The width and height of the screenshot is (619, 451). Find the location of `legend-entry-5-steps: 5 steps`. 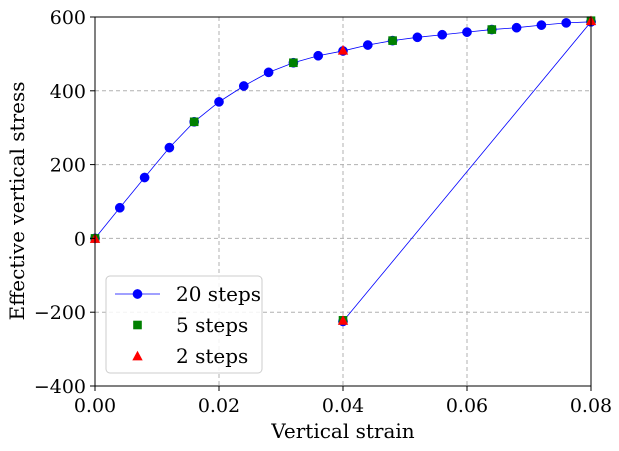

legend-entry-5-steps: 5 steps is located at coordinates (190, 325).